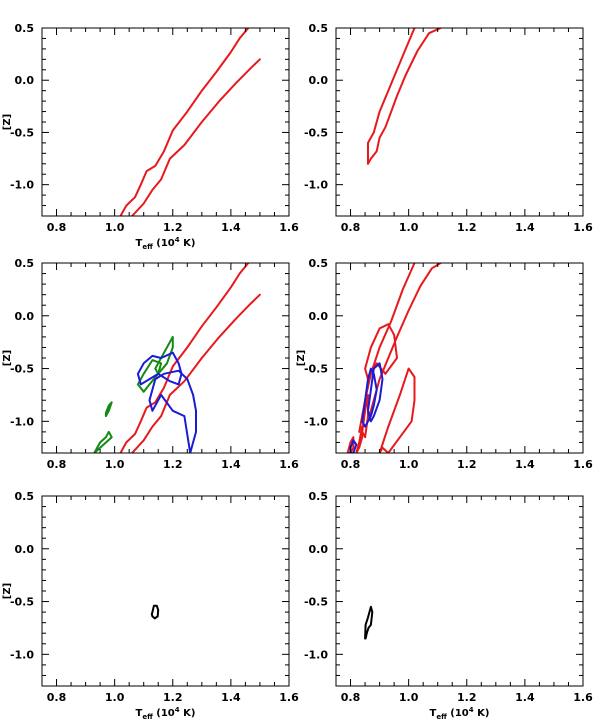 This screenshot has width=611, height=719. I want to click on chart-panel-middle-left: 0.8 1.0 1.2 1.4 1.6 0.5 0.0 -0.5 -1.0 [Z], so click(150, 364).